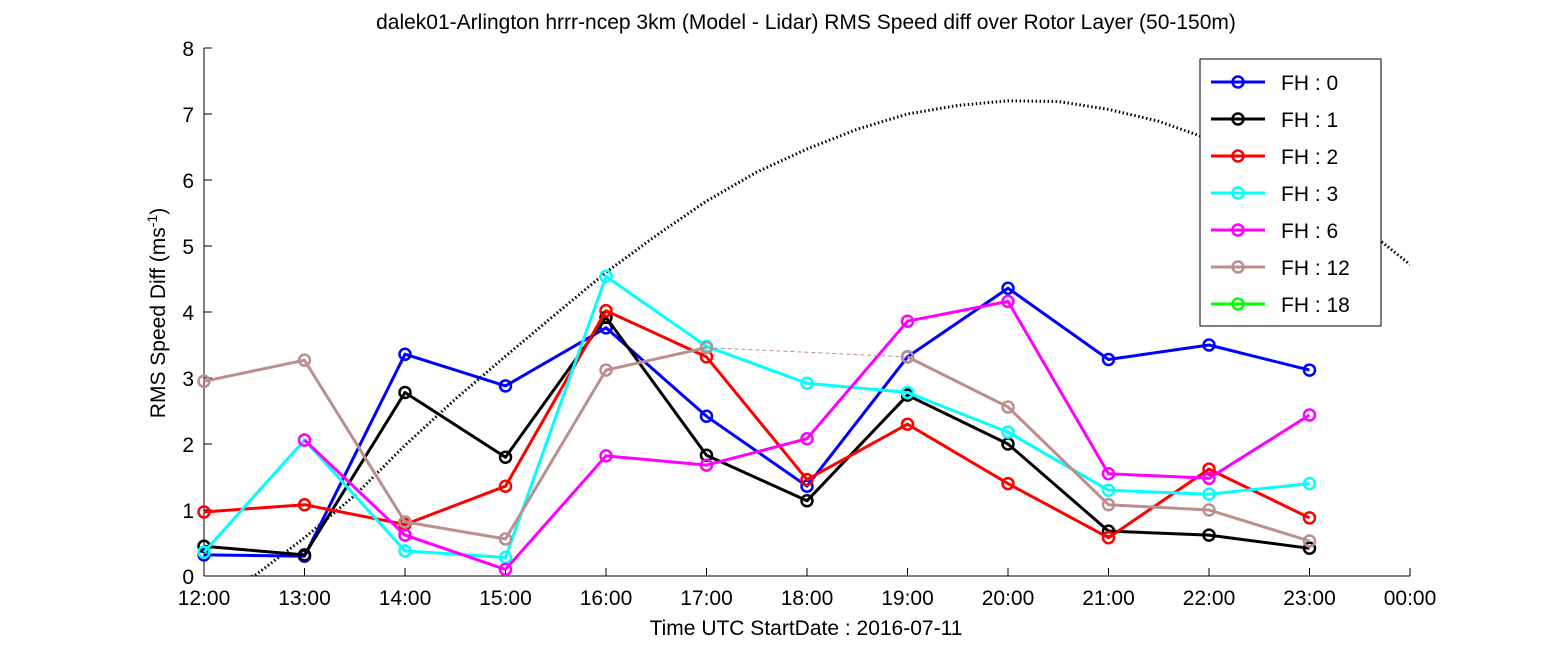 The height and width of the screenshot is (656, 1559). Describe the element at coordinates (807, 352) in the screenshot. I see `series-gap-connector` at that location.